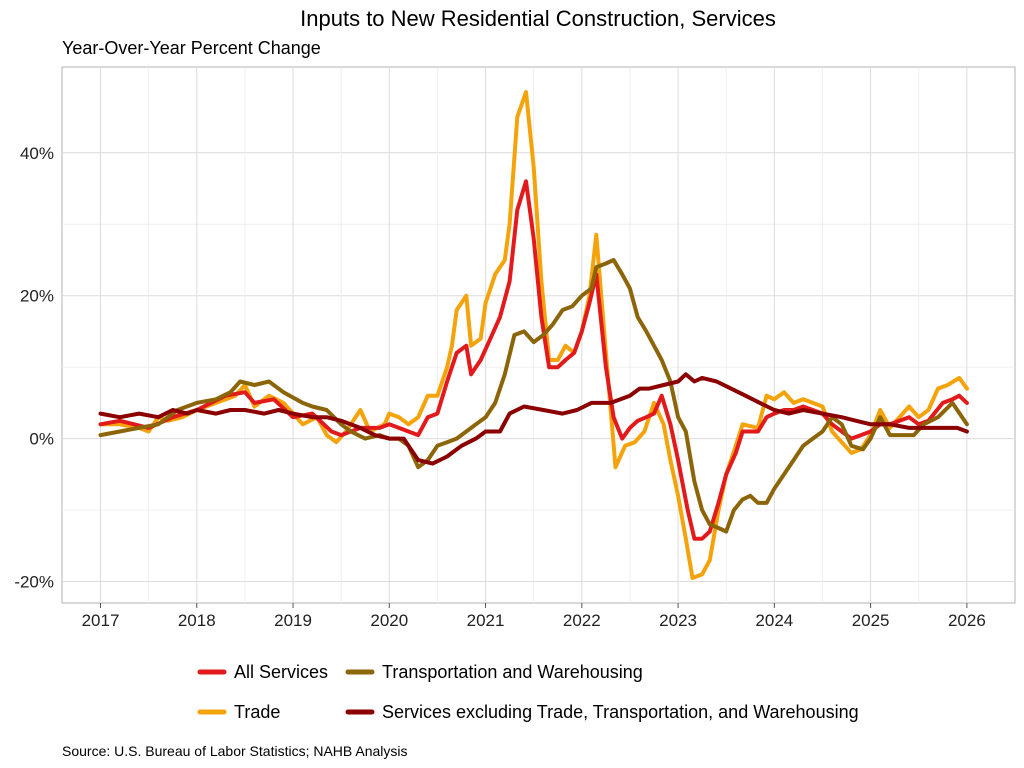 Image resolution: width=1024 pixels, height=768 pixels. I want to click on y-tick-label: 0%, so click(41, 439).